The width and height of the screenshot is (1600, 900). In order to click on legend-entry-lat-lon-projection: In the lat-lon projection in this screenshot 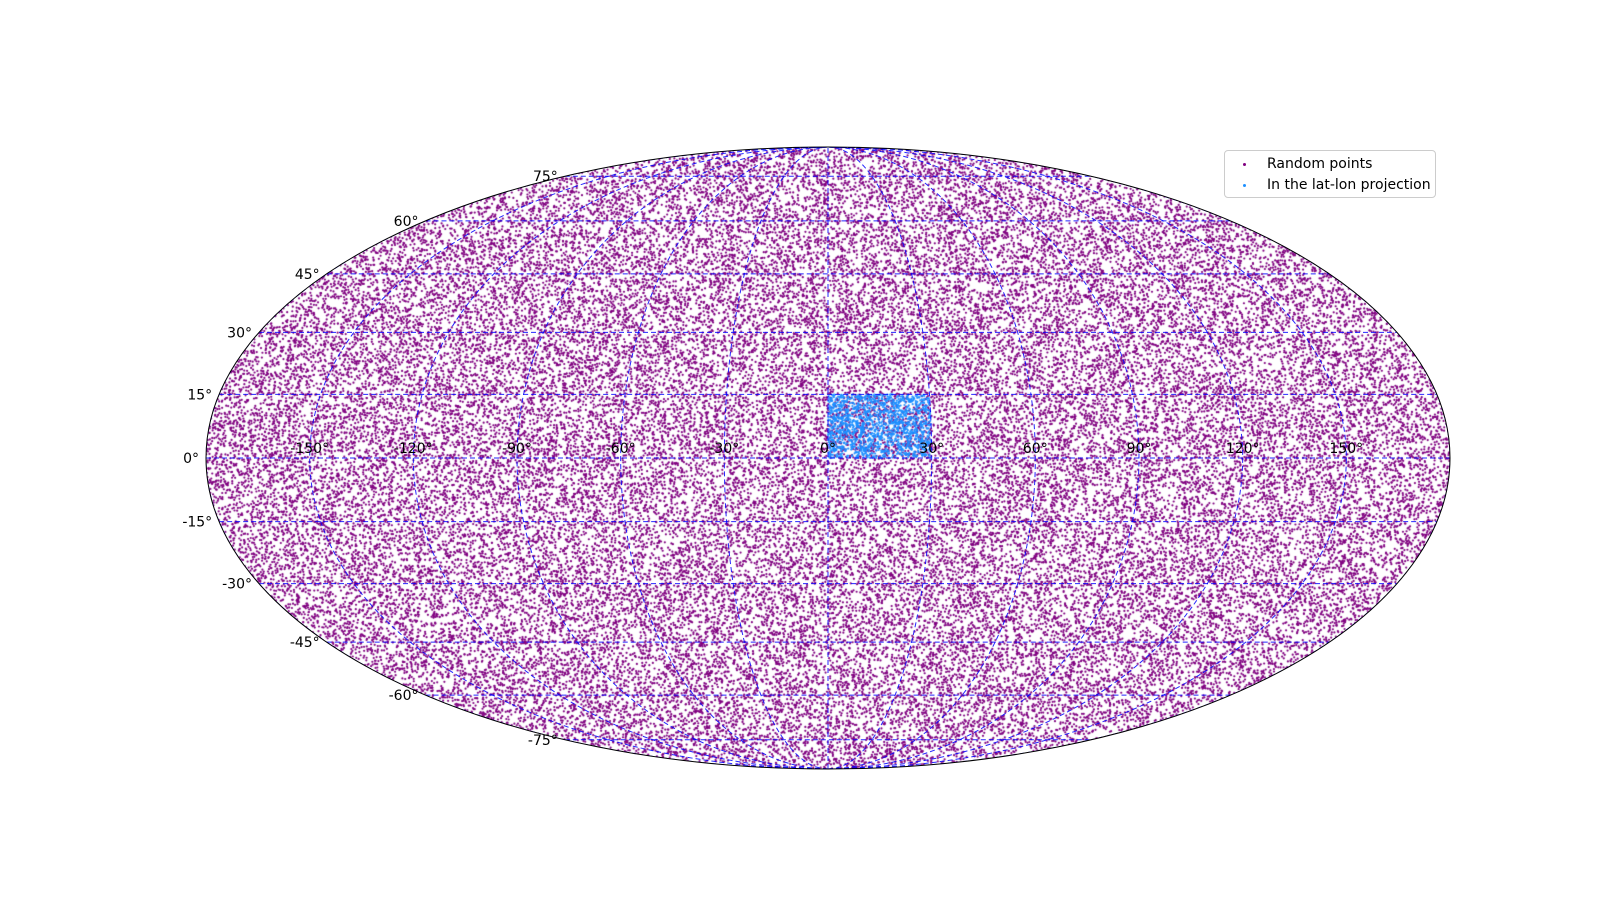, I will do `click(1328, 185)`.